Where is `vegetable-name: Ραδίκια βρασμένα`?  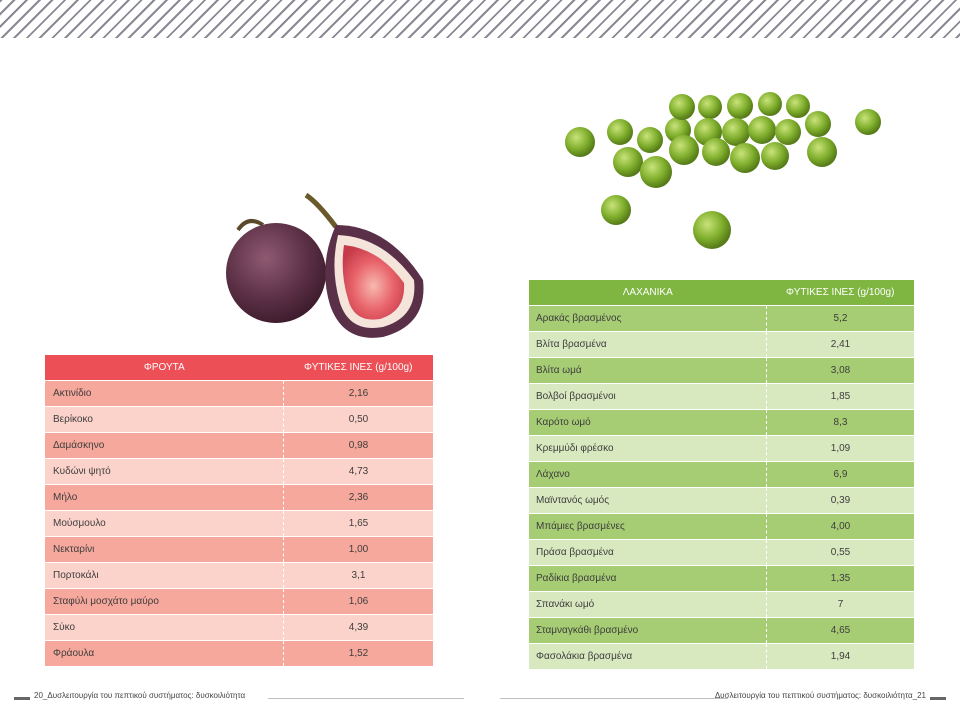
vegetable-name: Ραδίκια βρασμένα is located at coordinates (648, 578).